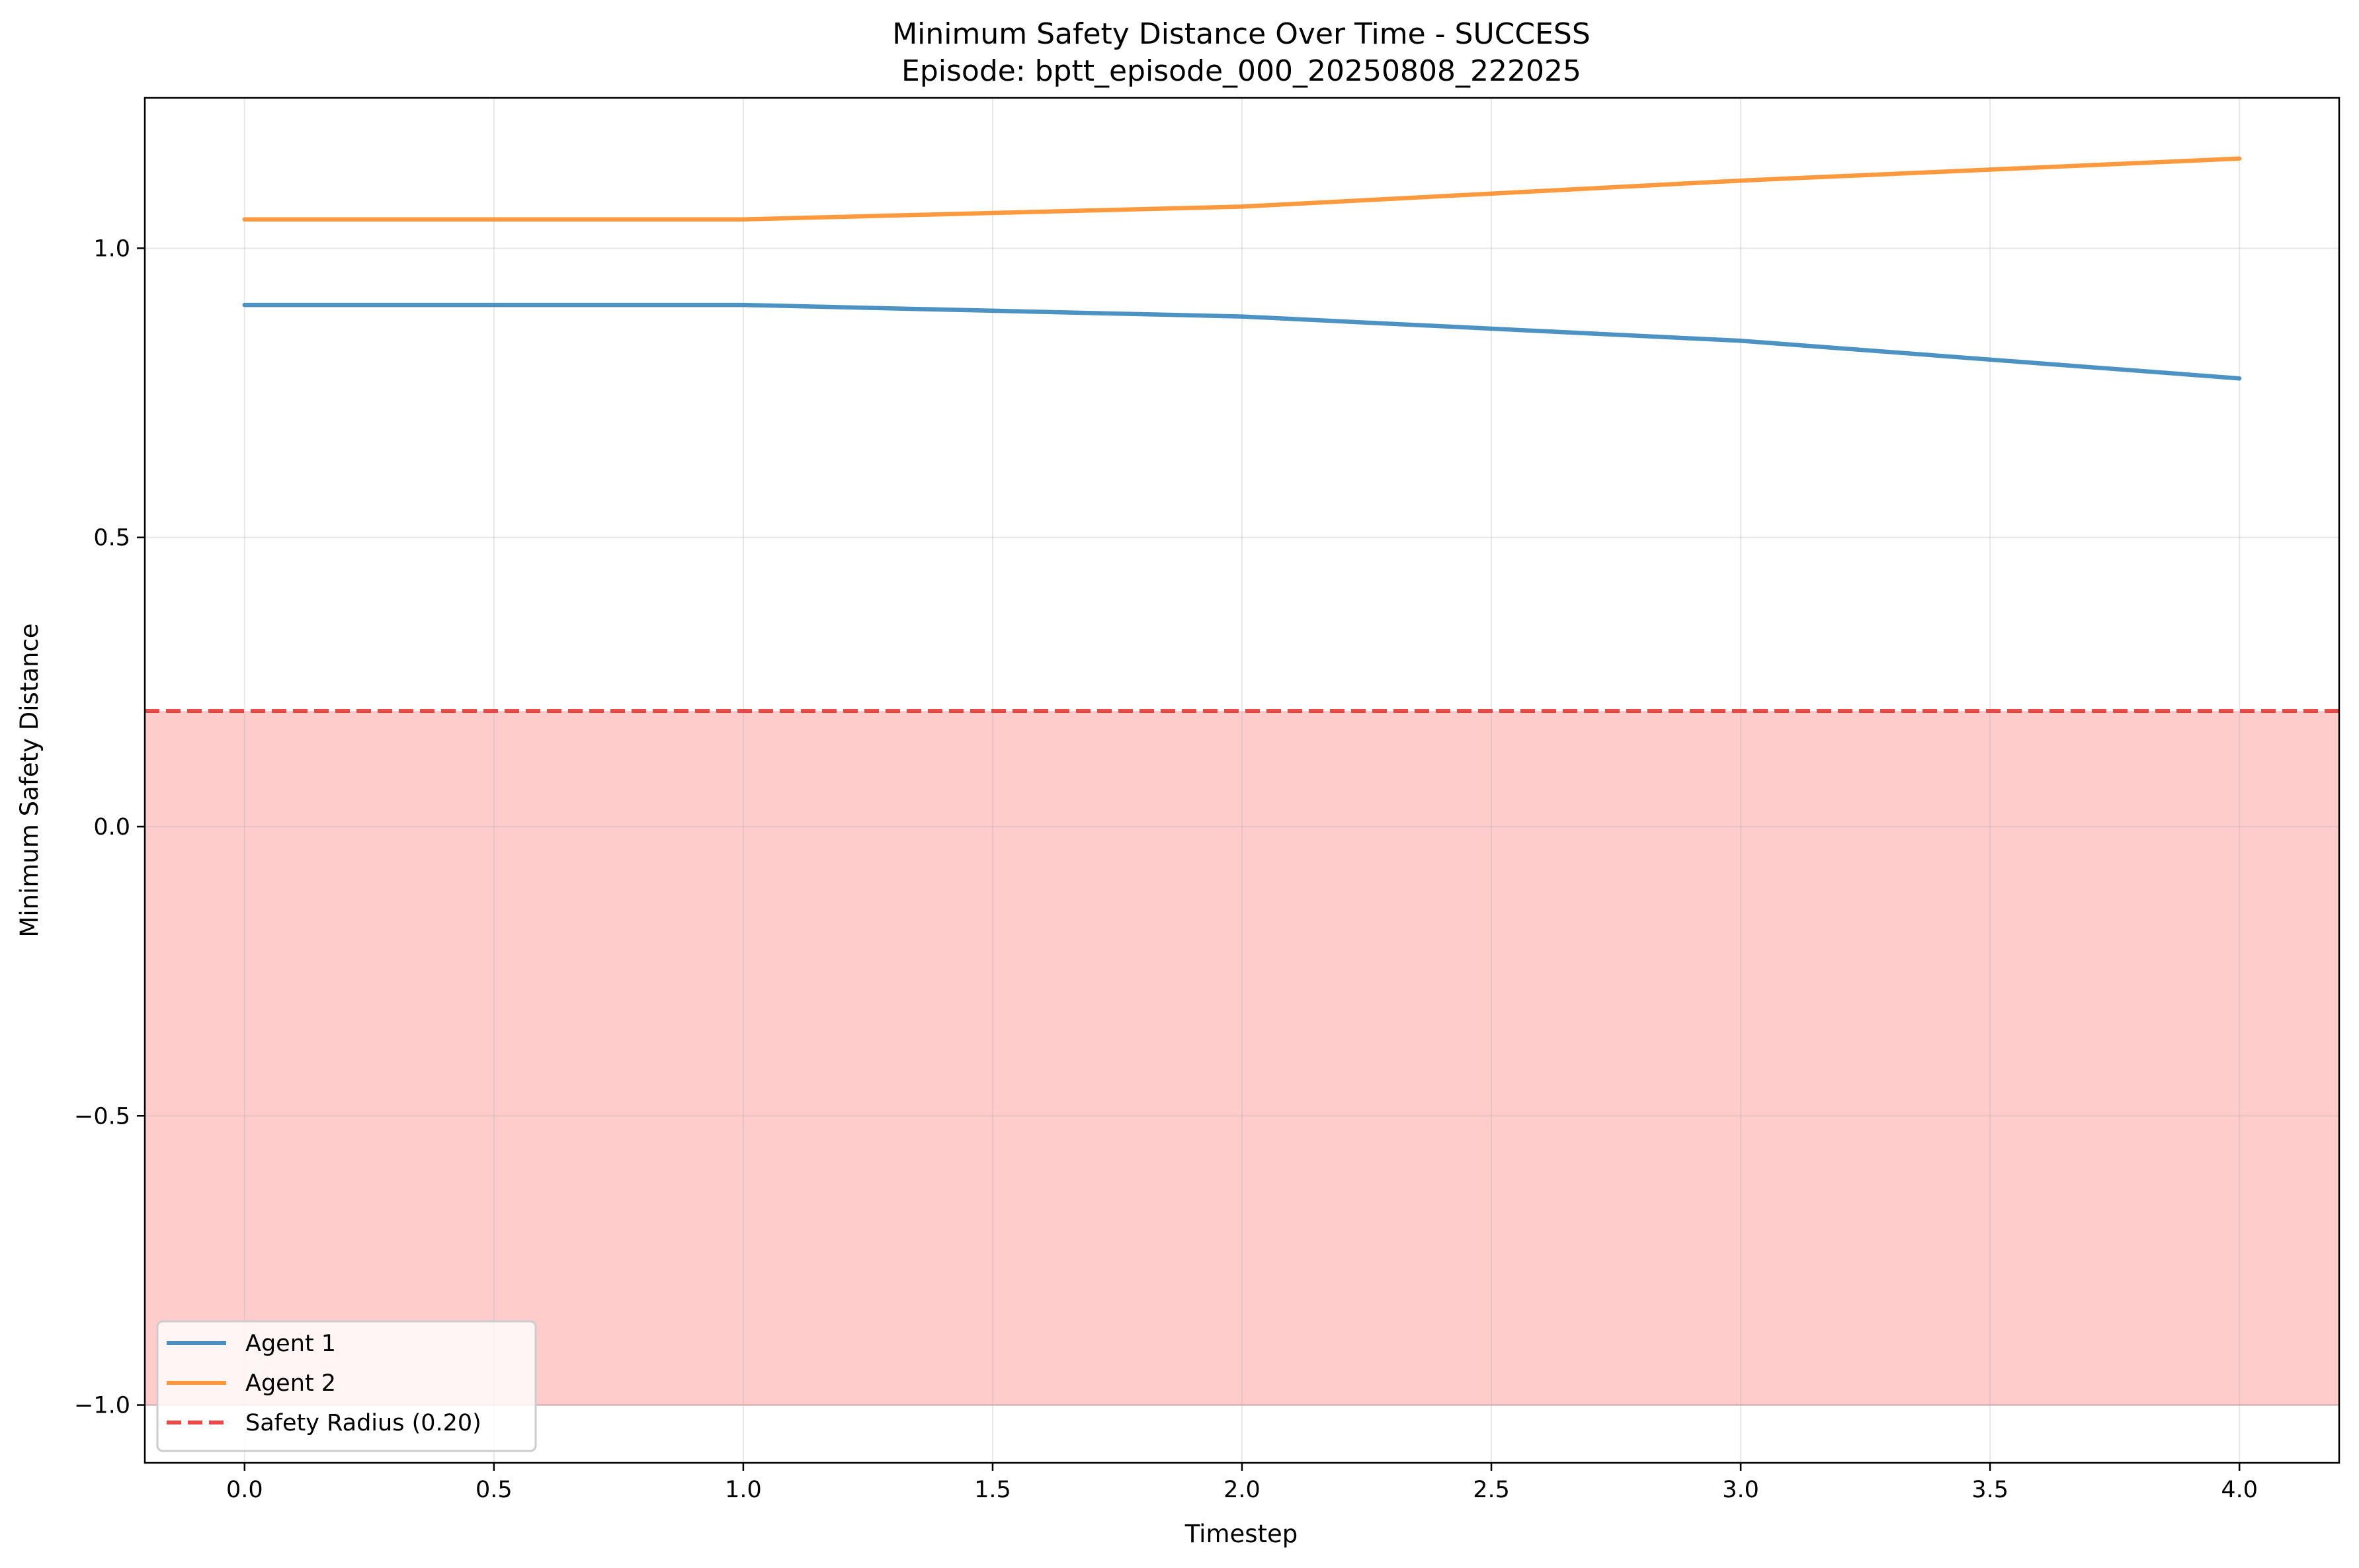  What do you see at coordinates (2239, 1490) in the screenshot?
I see `x-tick-label: 4.0` at bounding box center [2239, 1490].